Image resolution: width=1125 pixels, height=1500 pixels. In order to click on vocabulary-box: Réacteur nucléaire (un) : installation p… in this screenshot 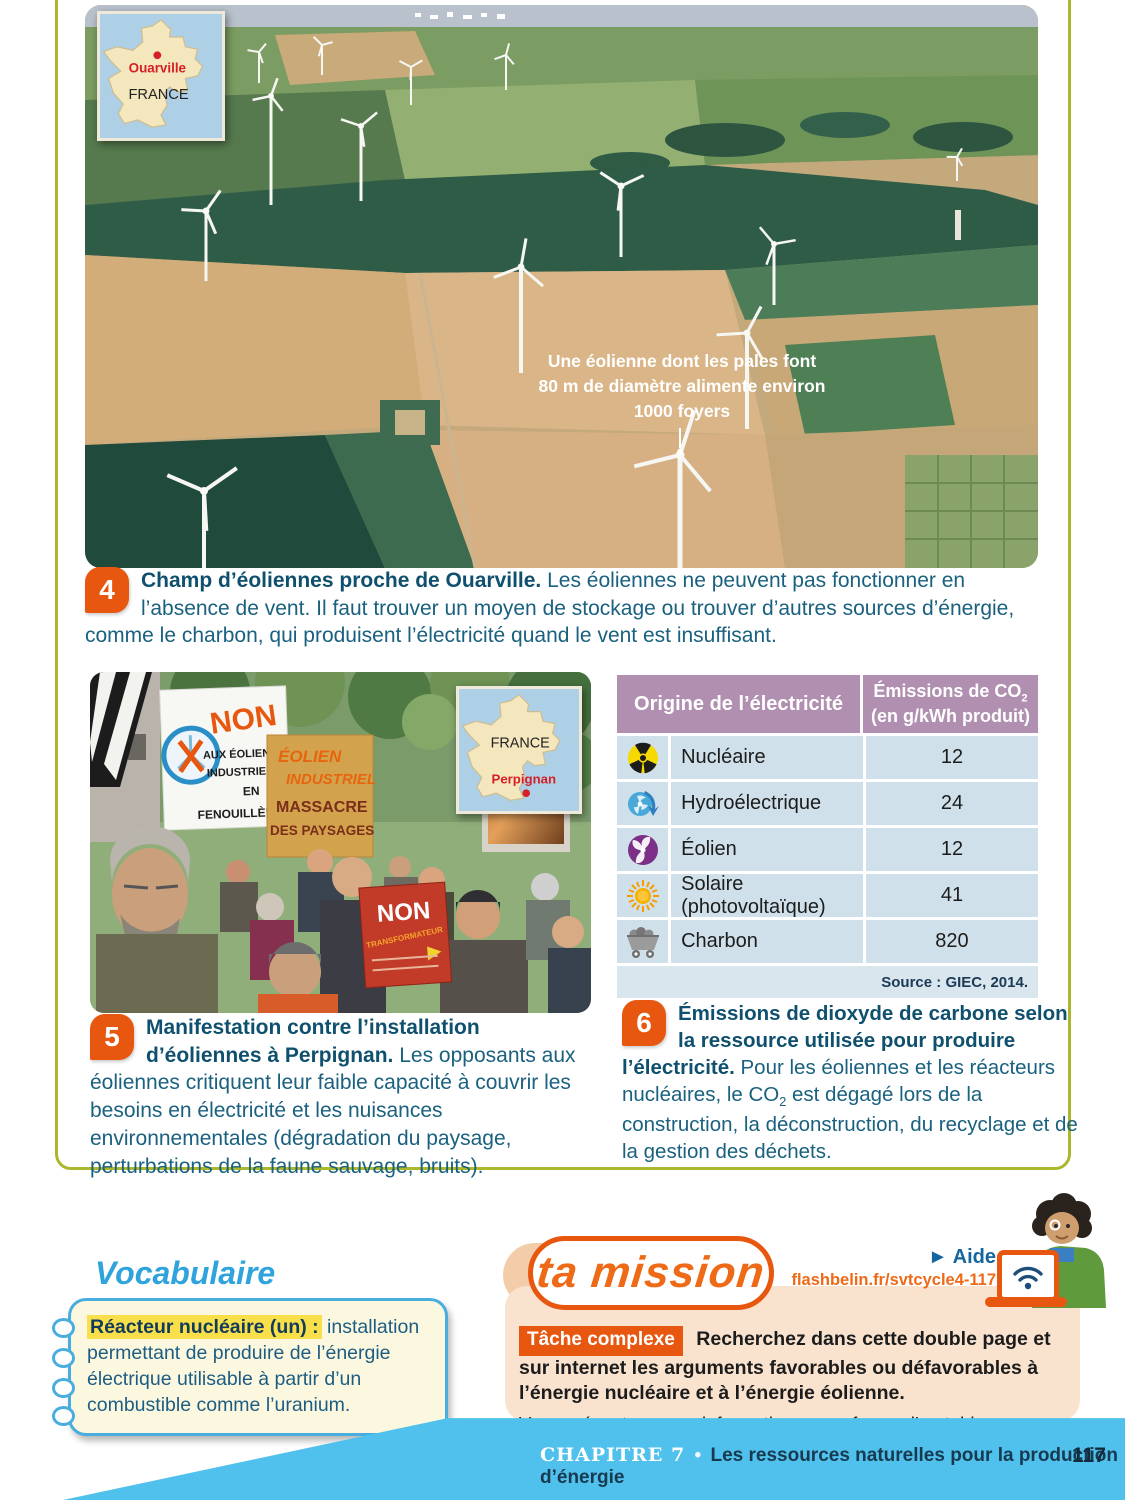, I will do `click(258, 1367)`.